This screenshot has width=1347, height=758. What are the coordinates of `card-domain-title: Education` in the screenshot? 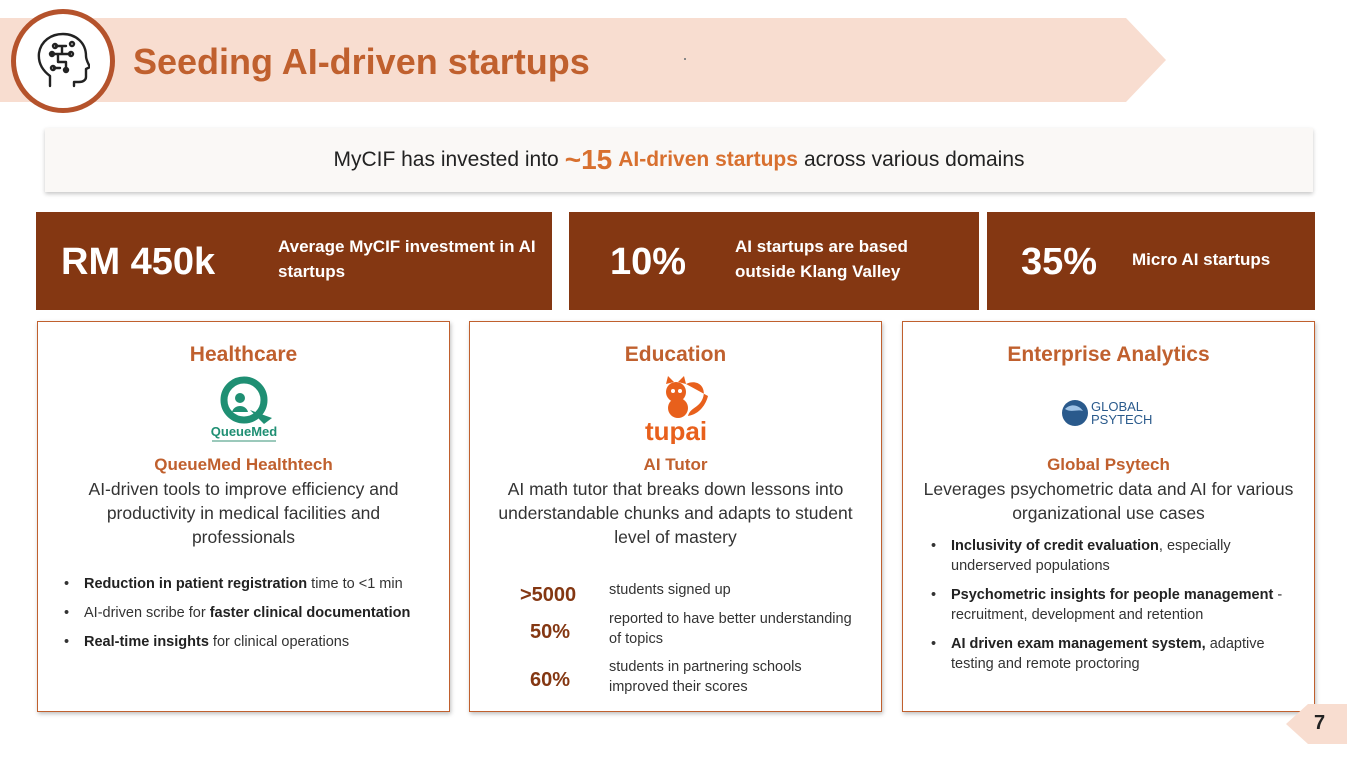 It's located at (675, 354).